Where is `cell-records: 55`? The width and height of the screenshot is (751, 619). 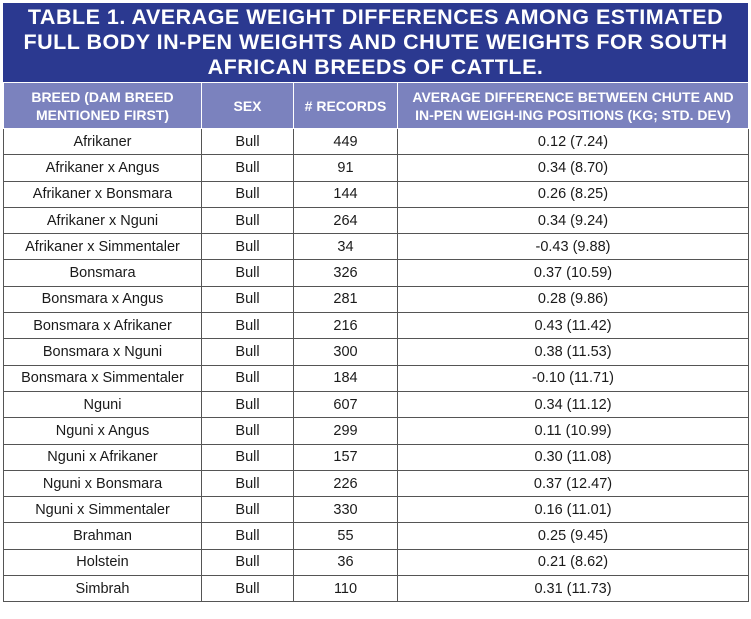
cell-records: 55 is located at coordinates (345, 536).